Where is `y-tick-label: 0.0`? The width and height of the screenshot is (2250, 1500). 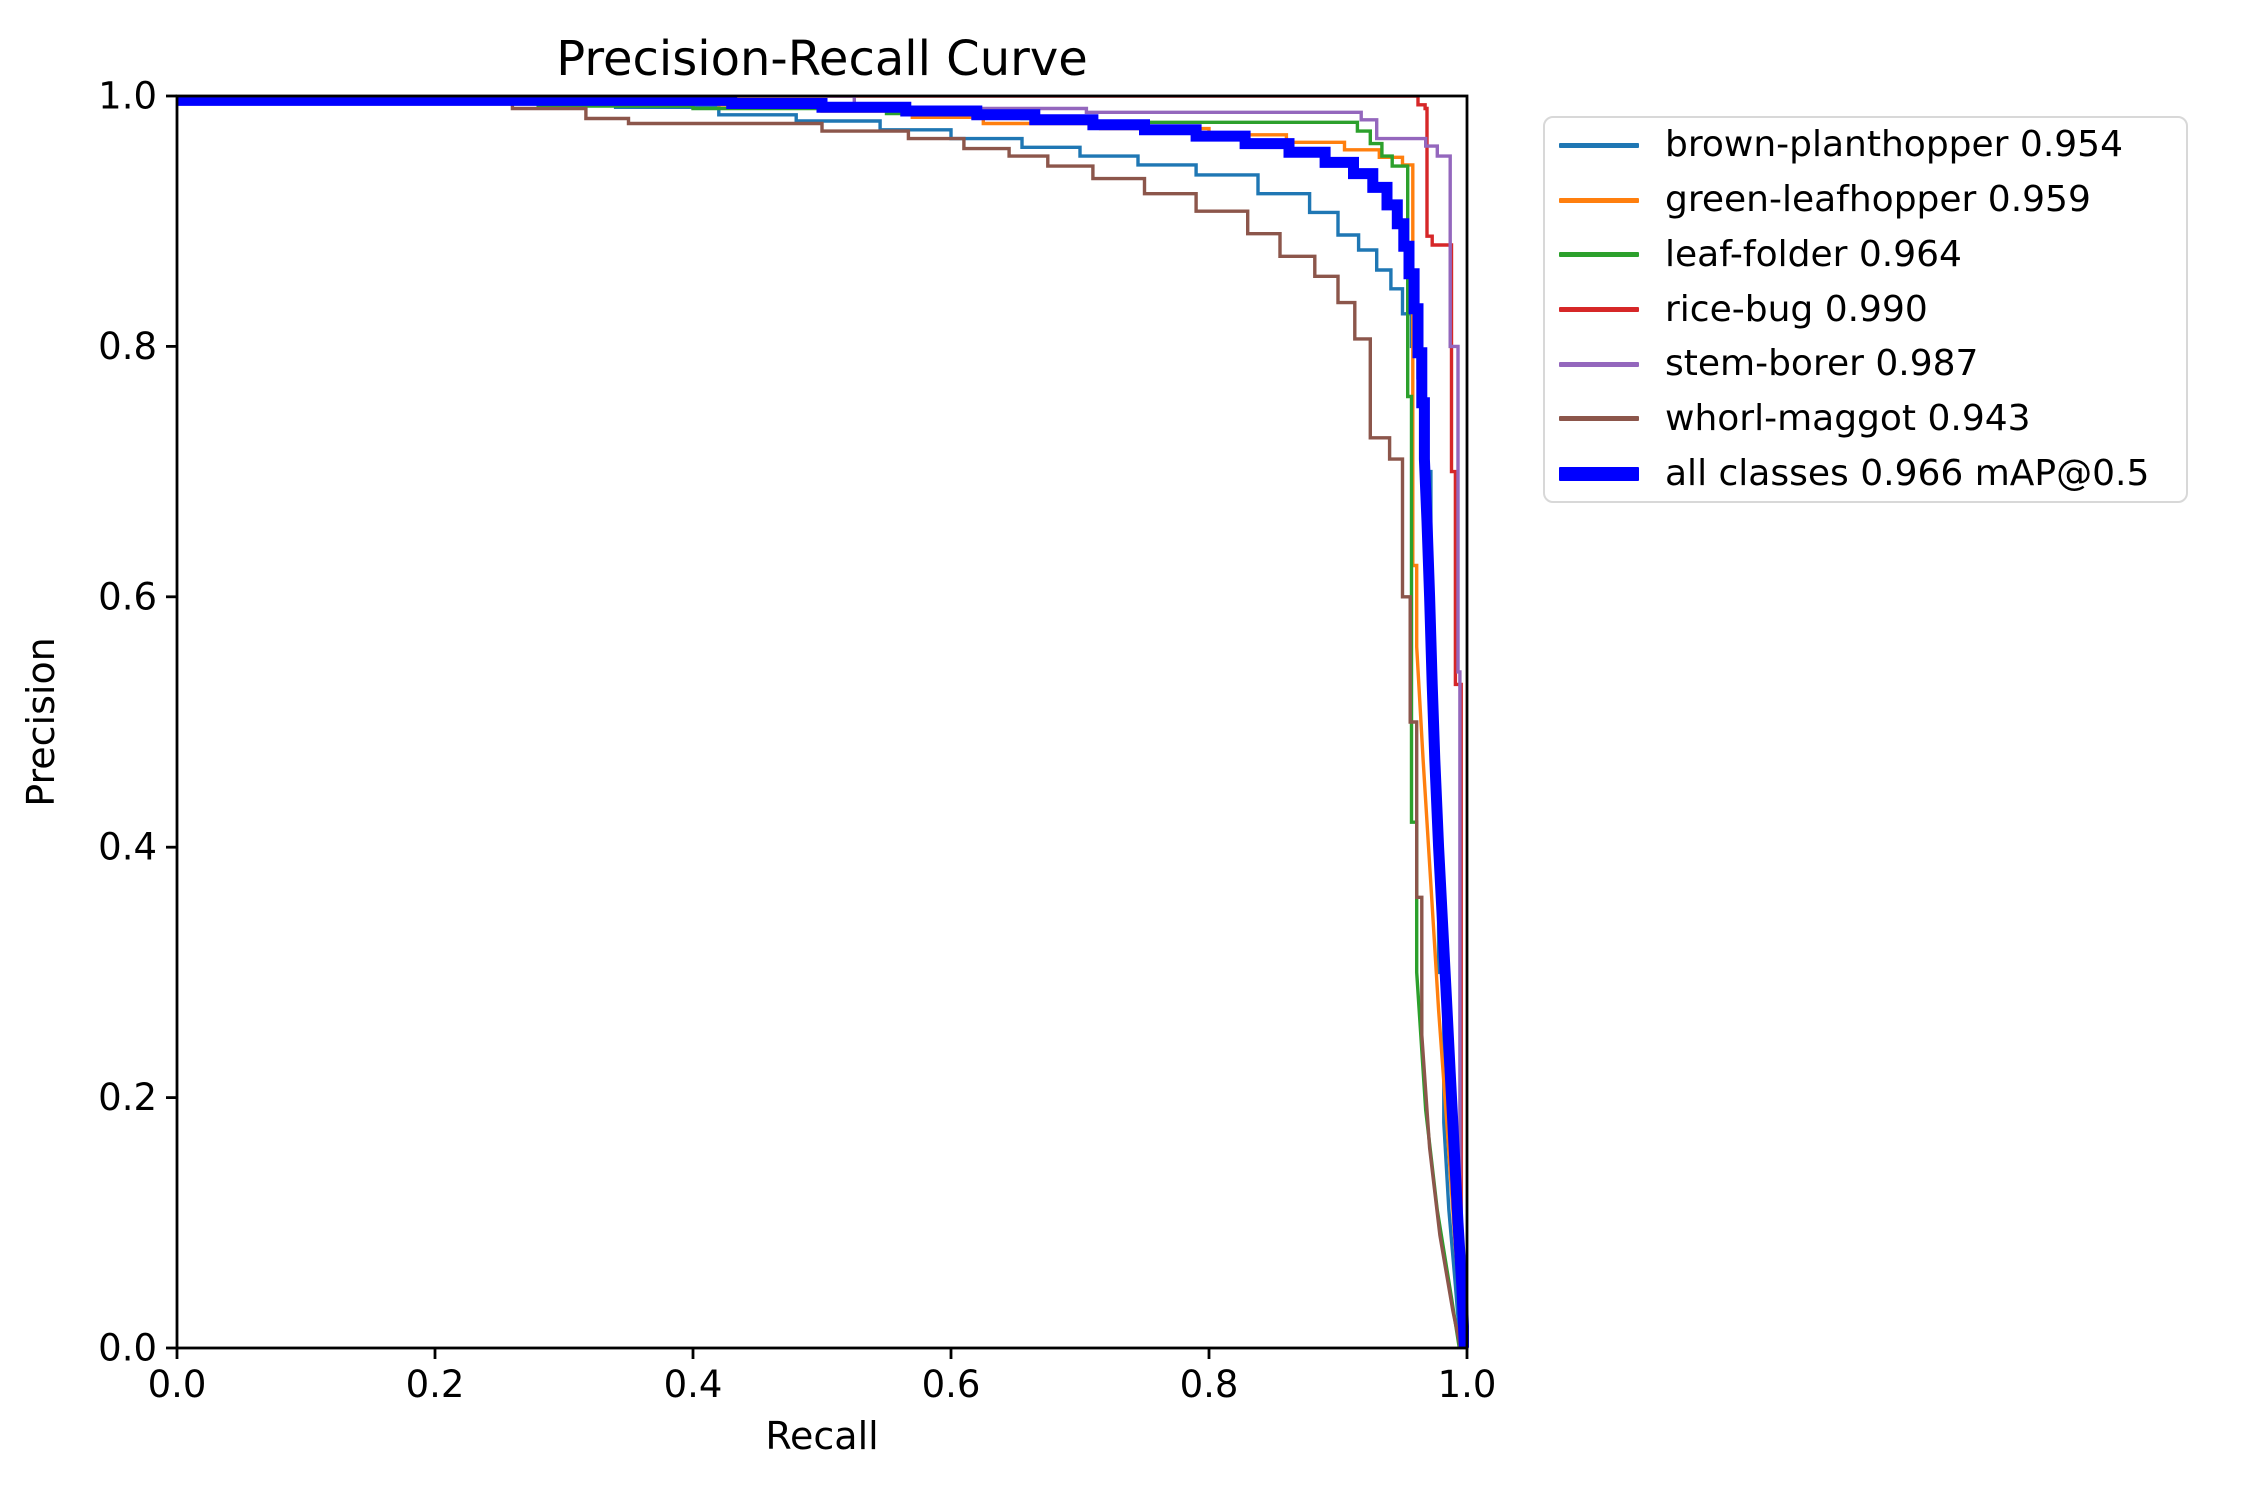 y-tick-label: 0.0 is located at coordinates (127, 1348).